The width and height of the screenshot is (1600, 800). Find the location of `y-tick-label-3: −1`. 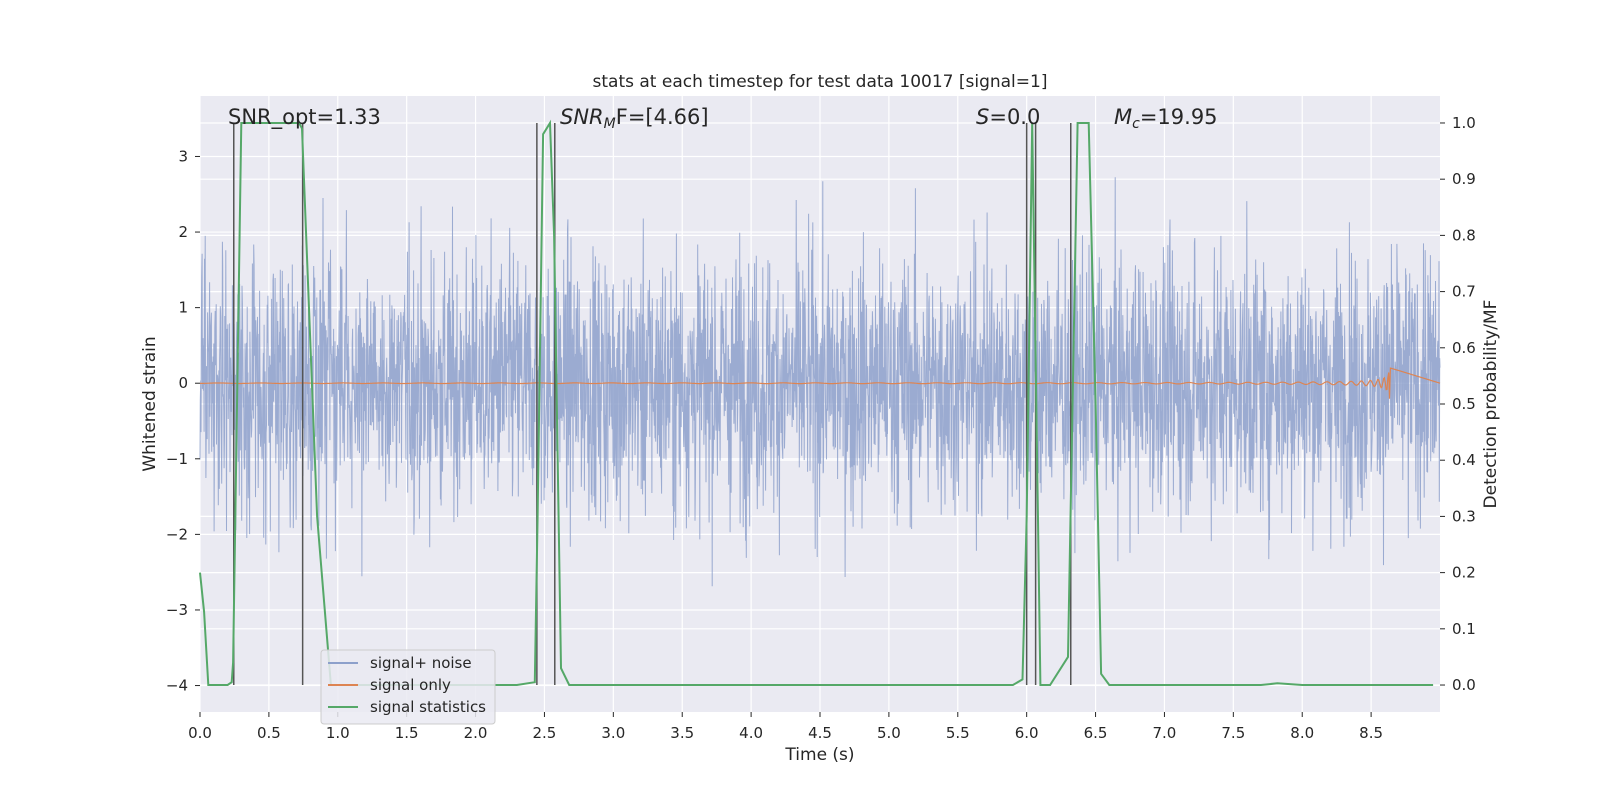

y-tick-label-3: −1 is located at coordinates (177, 459).